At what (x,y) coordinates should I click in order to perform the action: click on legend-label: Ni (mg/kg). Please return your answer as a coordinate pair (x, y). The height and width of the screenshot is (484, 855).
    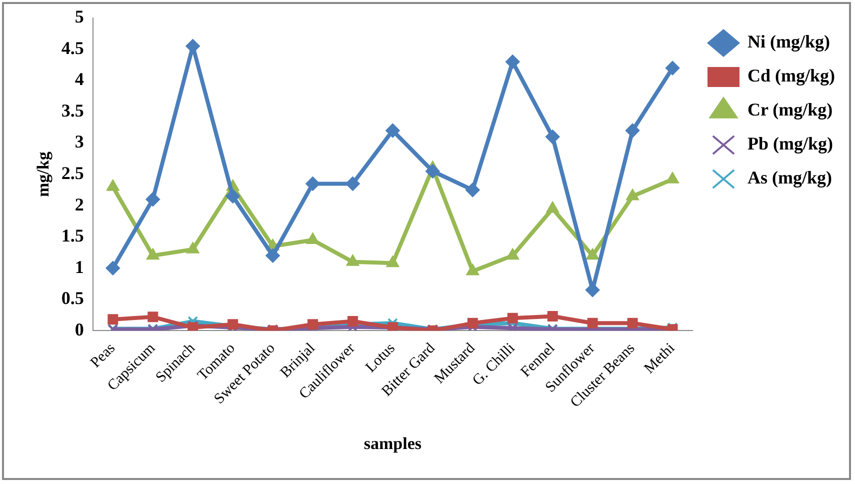
    Looking at the image, I should click on (788, 42).